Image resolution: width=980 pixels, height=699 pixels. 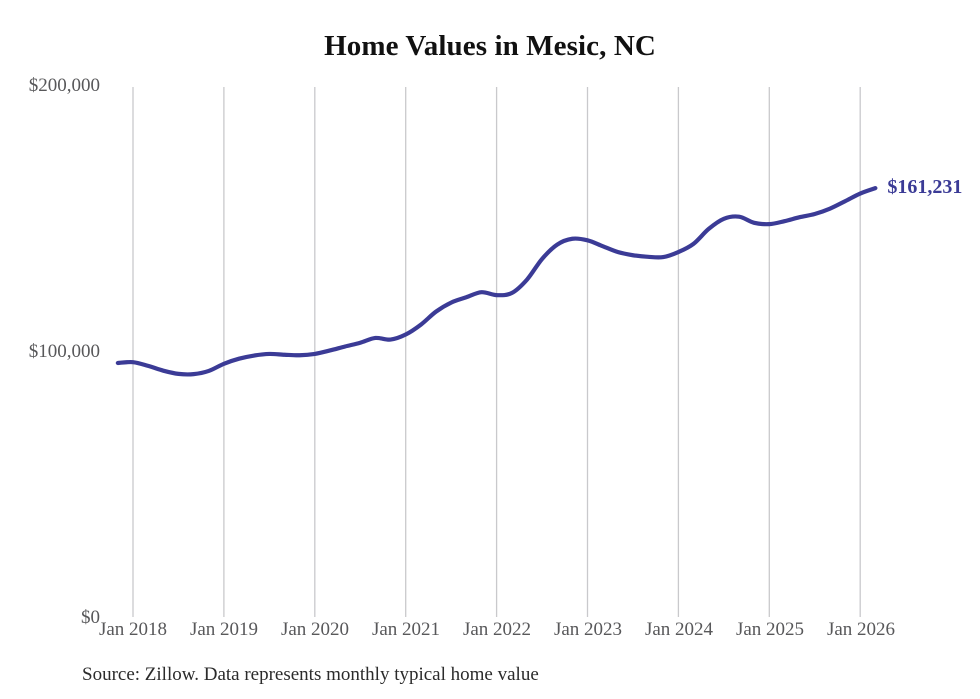 What do you see at coordinates (315, 629) in the screenshot?
I see `x-axis-tick-label-jan-2020: Jan 2020` at bounding box center [315, 629].